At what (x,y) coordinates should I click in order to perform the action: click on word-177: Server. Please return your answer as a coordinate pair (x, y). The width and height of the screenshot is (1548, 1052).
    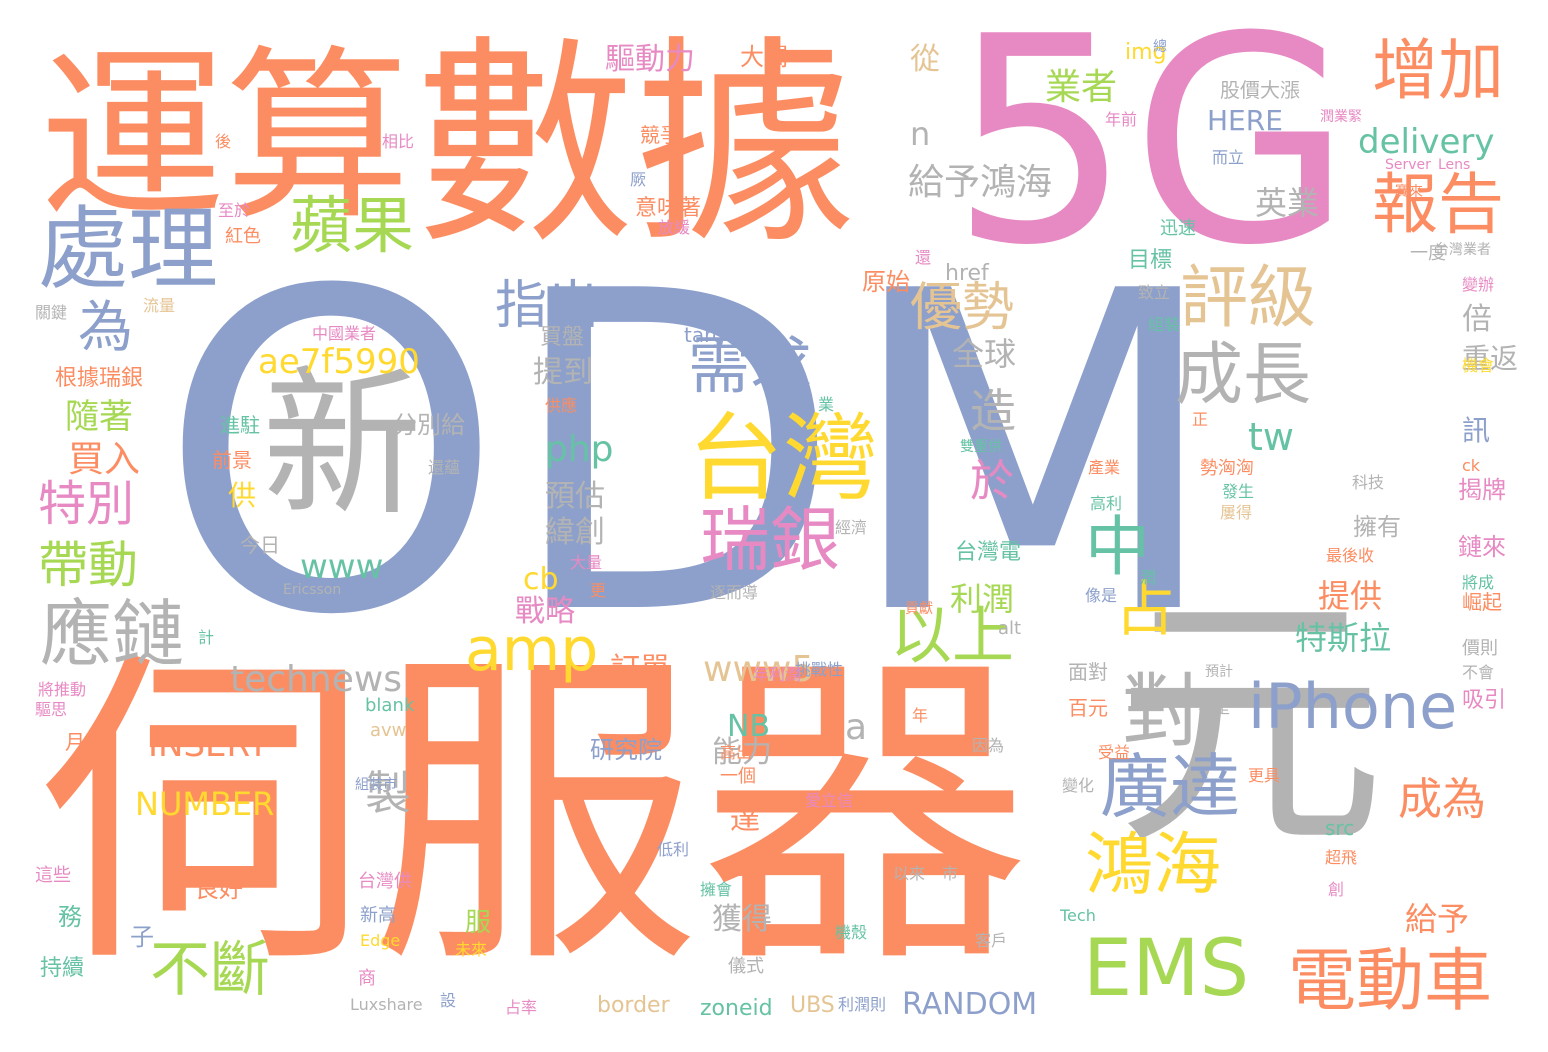
    Looking at the image, I should click on (1408, 165).